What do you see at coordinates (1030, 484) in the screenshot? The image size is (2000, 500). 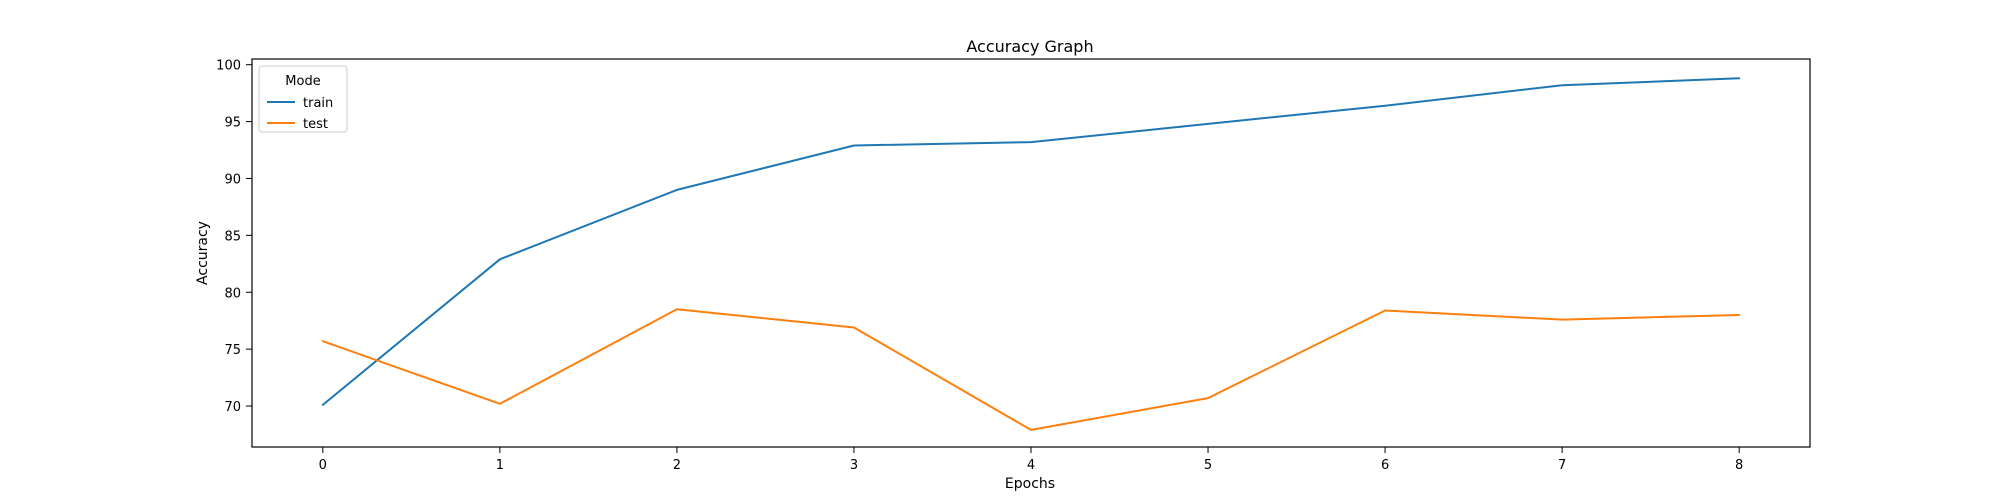 I see `x-axis-title: Epochs` at bounding box center [1030, 484].